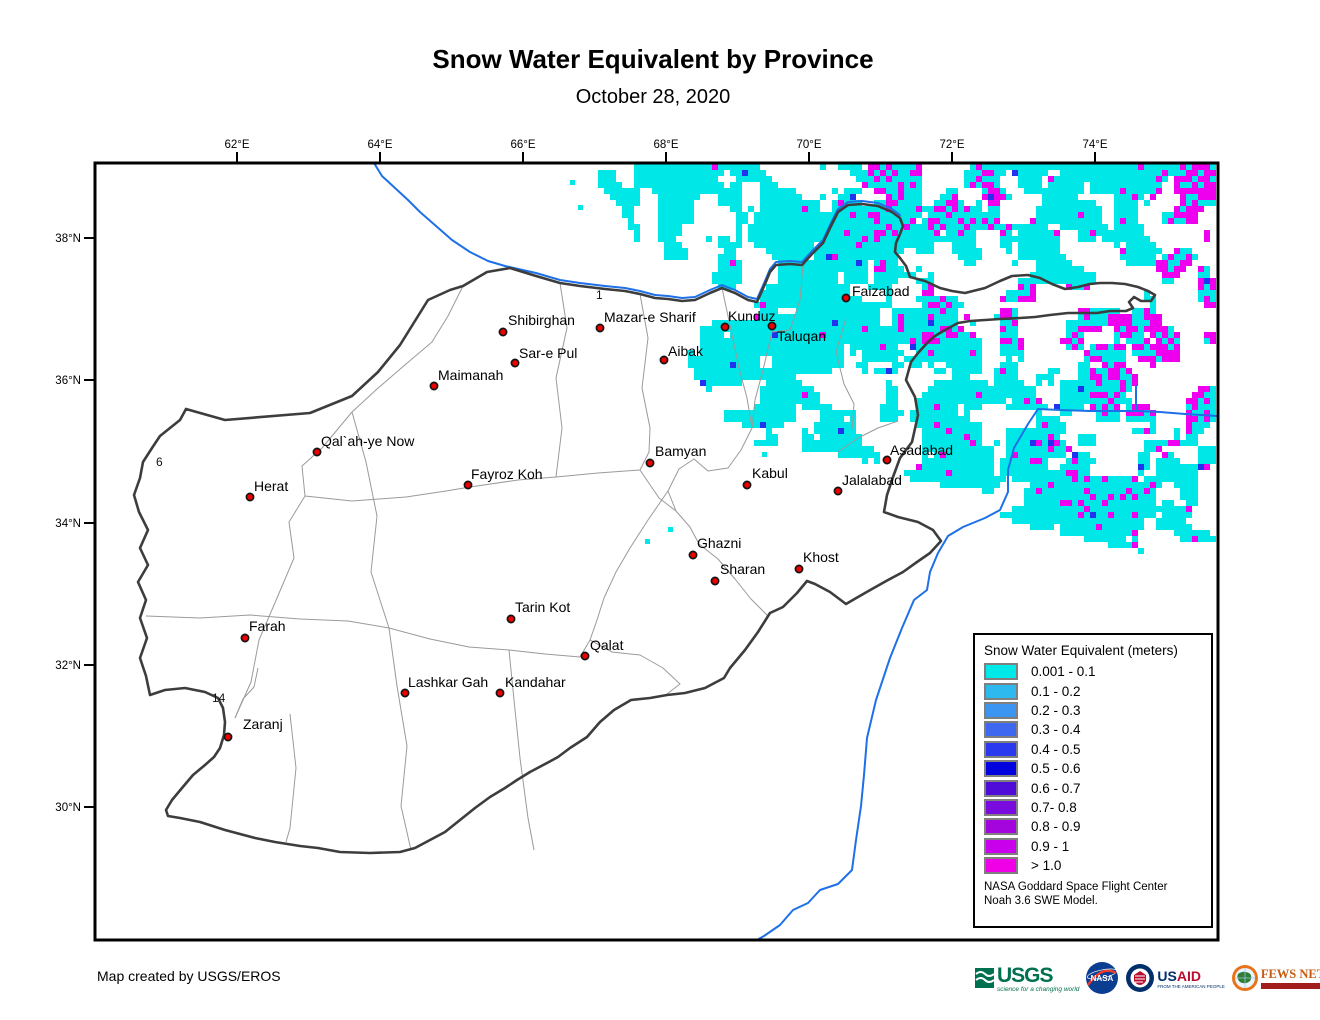 The image size is (1320, 1020). I want to click on usgs-logo: USGS science for a changing world, so click(1027, 978).